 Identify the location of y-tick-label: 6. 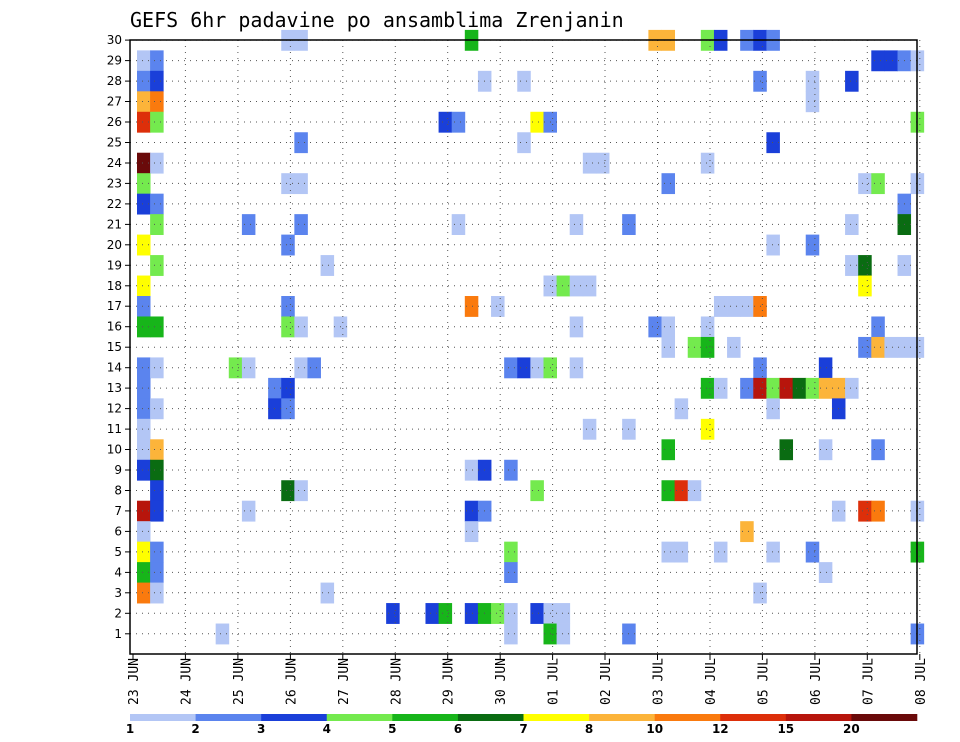
(118, 531).